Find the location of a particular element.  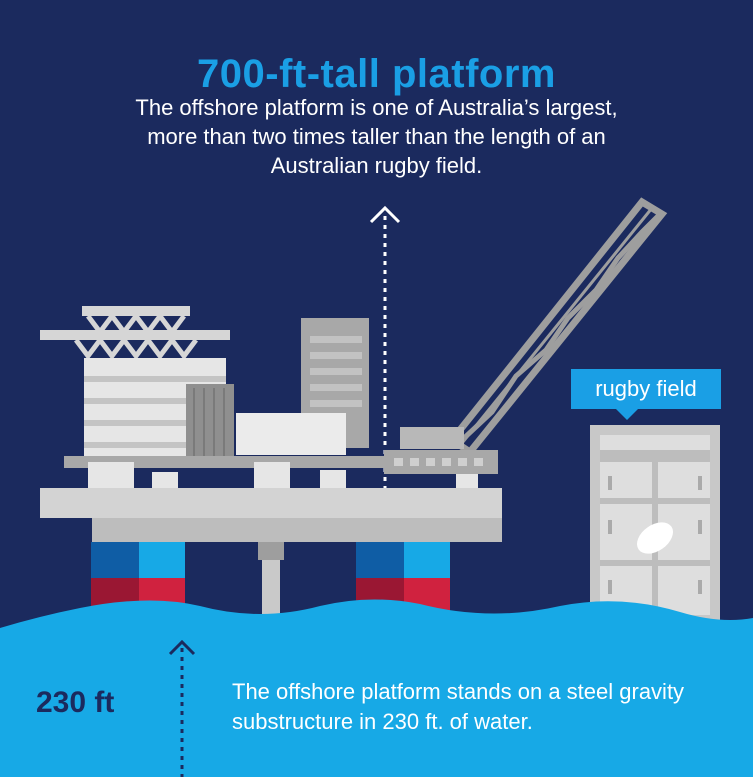

depth-value: 230 ft is located at coordinates (75, 702).